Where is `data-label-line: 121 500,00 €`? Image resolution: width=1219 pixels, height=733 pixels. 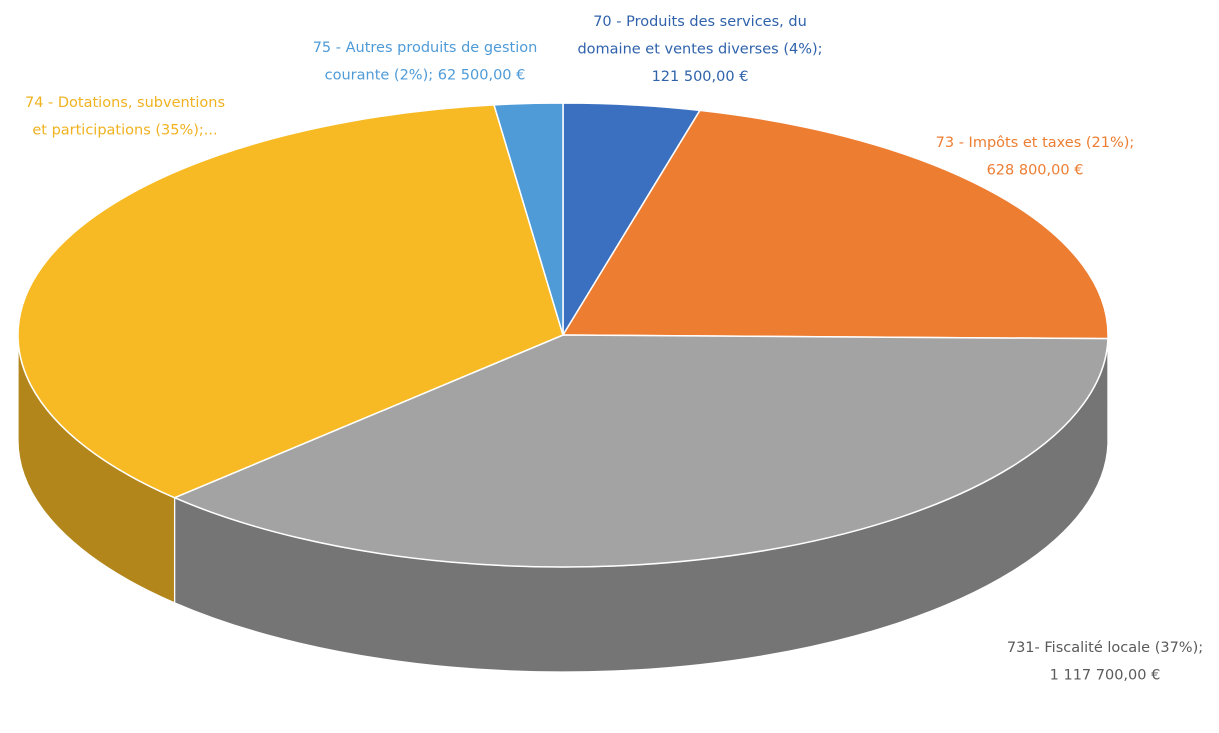 data-label-line: 121 500,00 € is located at coordinates (700, 77).